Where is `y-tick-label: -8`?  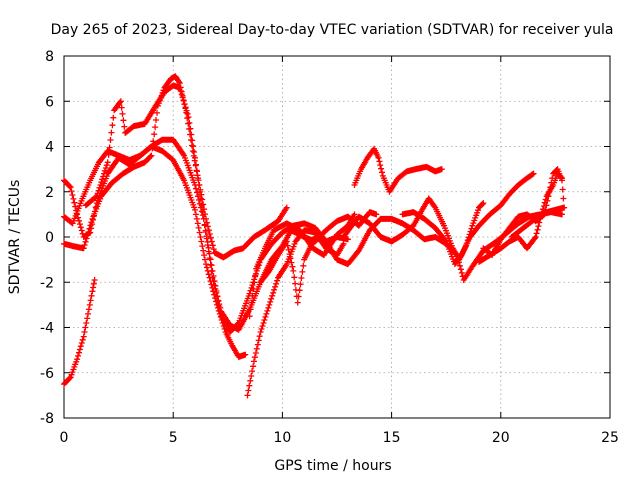
y-tick-label: -8 is located at coordinates (47, 419).